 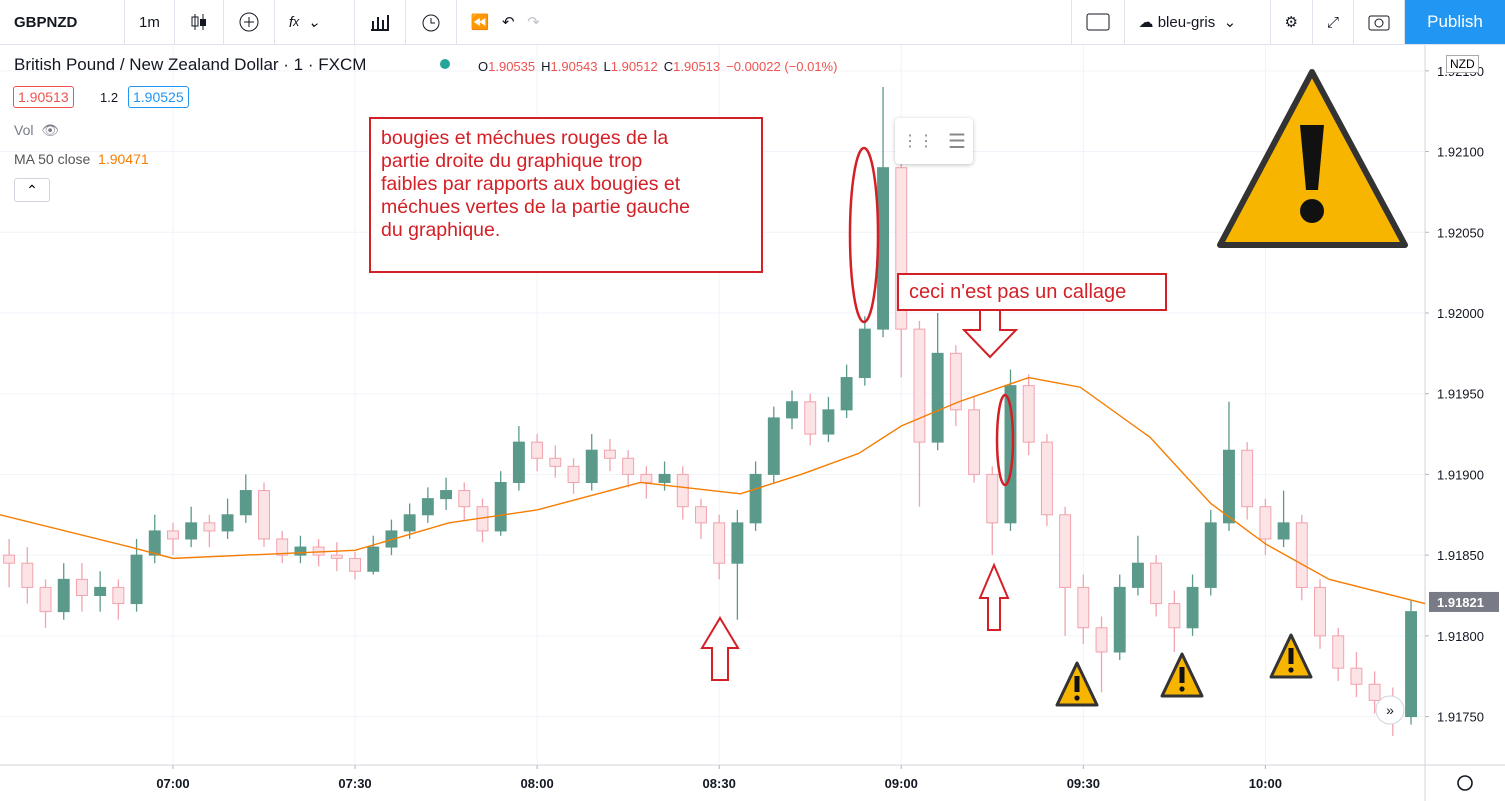 What do you see at coordinates (1465, 783) in the screenshot?
I see `settings-gear` at bounding box center [1465, 783].